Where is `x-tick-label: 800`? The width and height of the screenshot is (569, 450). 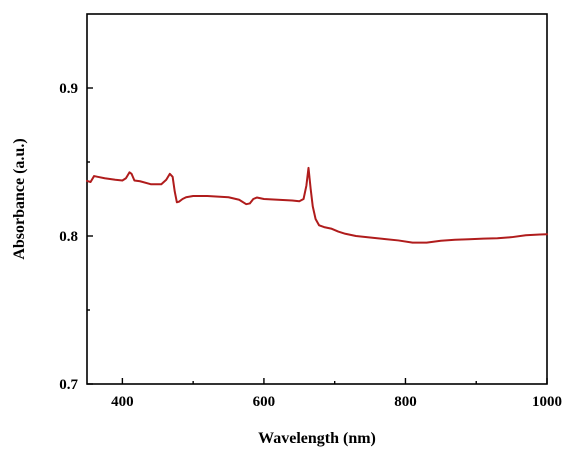 x-tick-label: 800 is located at coordinates (405, 402).